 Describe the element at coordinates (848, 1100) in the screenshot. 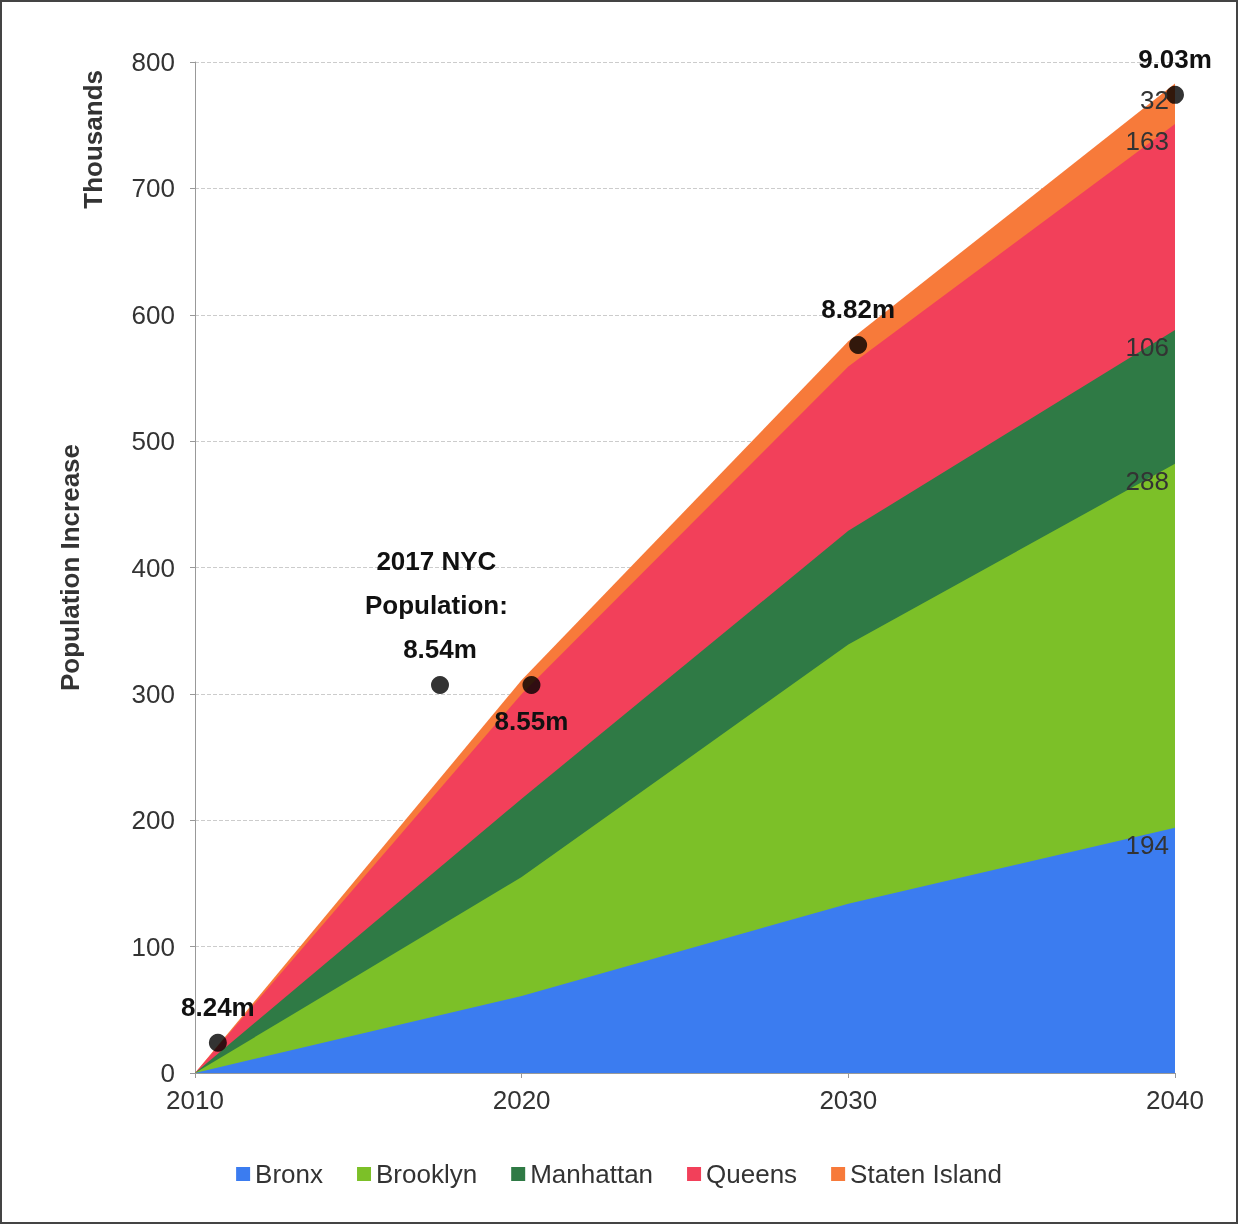

I see `x-tick-label: 2030` at that location.